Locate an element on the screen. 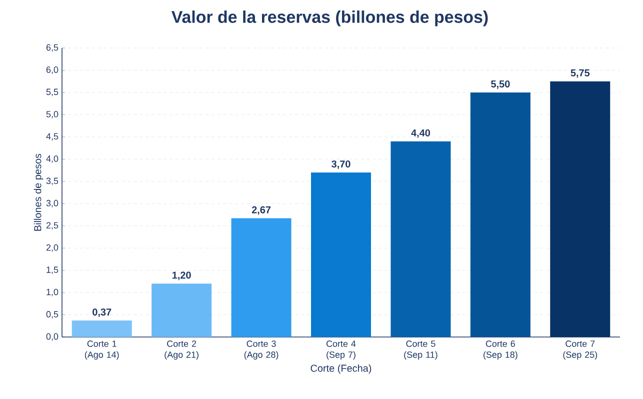 Image resolution: width=643 pixels, height=399 pixels. x-tick-label: Corte 2 (Ago 21) is located at coordinates (181, 350).